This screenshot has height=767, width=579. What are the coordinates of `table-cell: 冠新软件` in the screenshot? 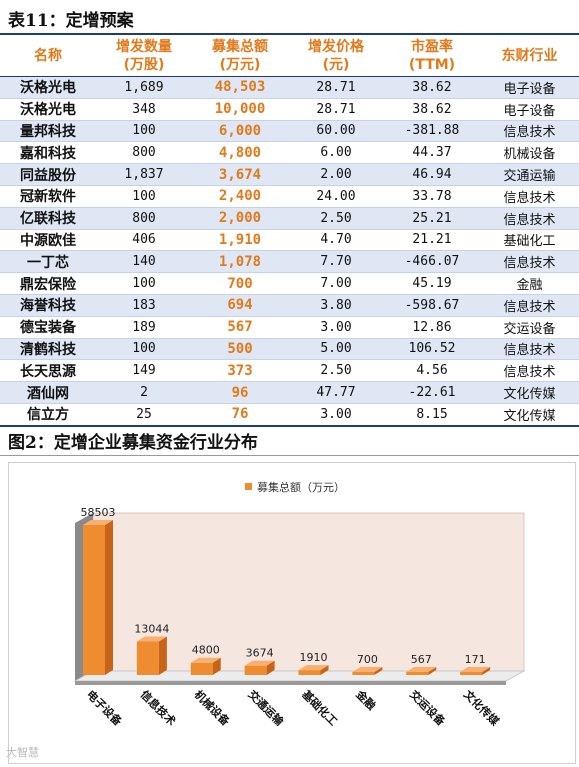 It's located at (48, 196).